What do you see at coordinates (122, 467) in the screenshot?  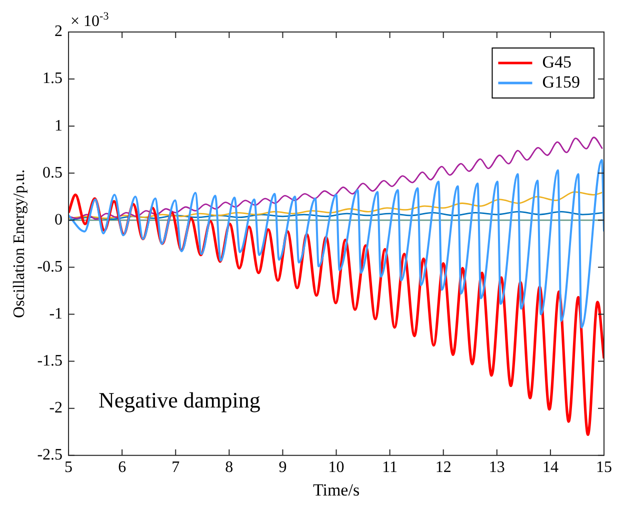 I see `x-tick-label: 6` at bounding box center [122, 467].